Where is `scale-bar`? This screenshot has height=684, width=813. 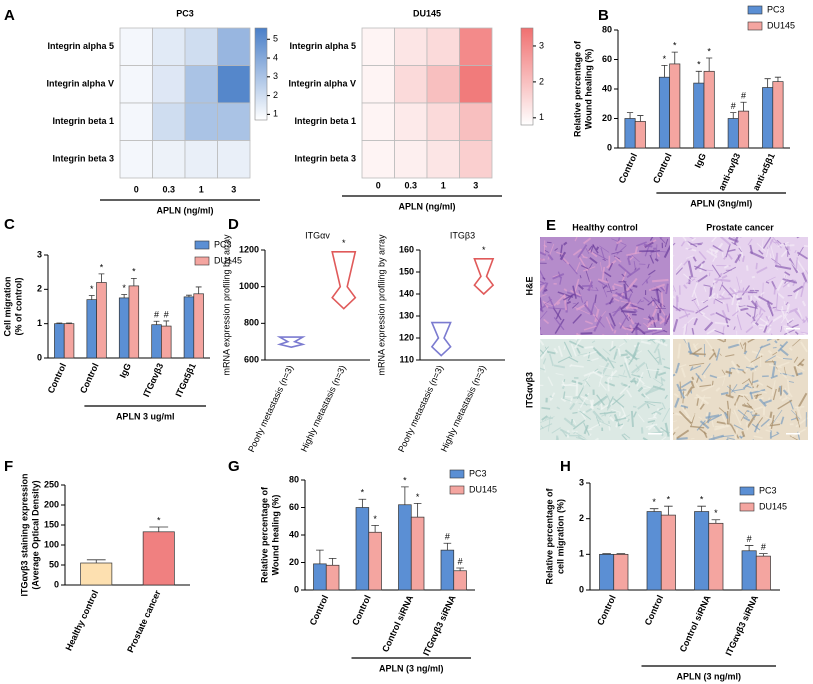
scale-bar is located at coordinates (655, 434).